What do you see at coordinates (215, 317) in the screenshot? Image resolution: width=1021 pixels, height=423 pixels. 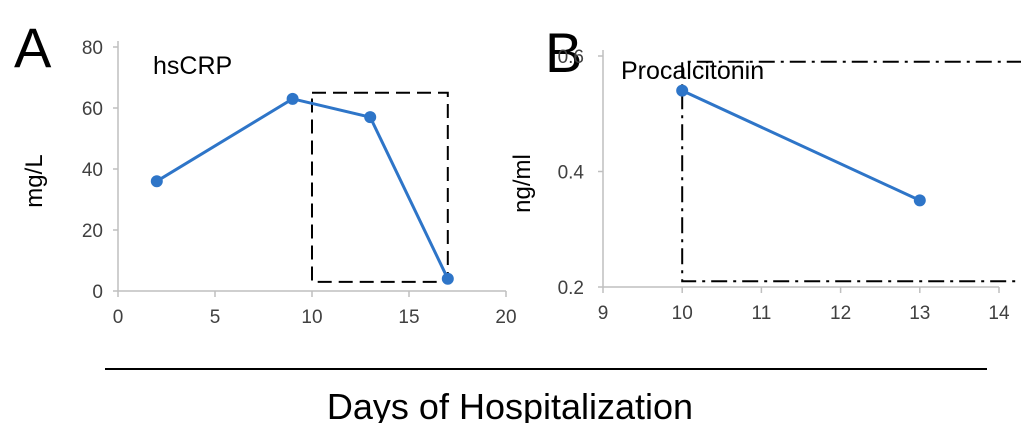 I see `x-tick-label: 5` at bounding box center [215, 317].